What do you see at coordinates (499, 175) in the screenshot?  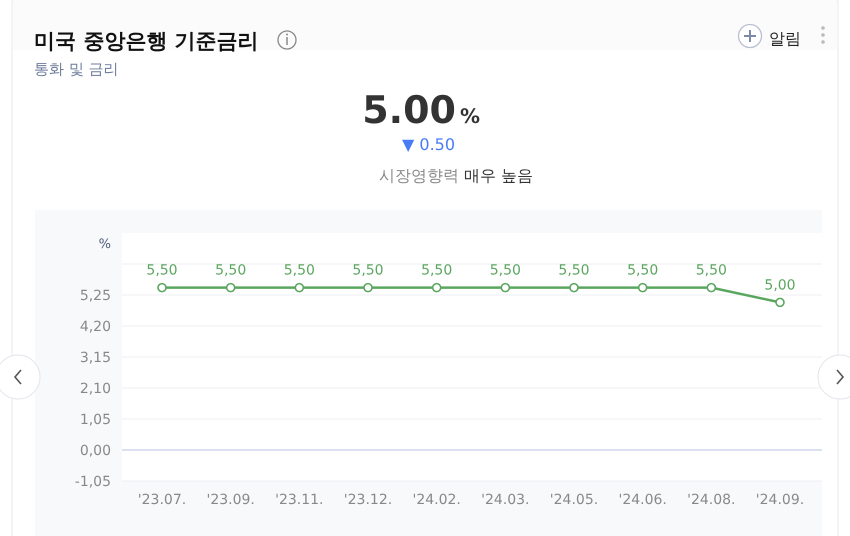 I see `text: 매우 높음` at bounding box center [499, 175].